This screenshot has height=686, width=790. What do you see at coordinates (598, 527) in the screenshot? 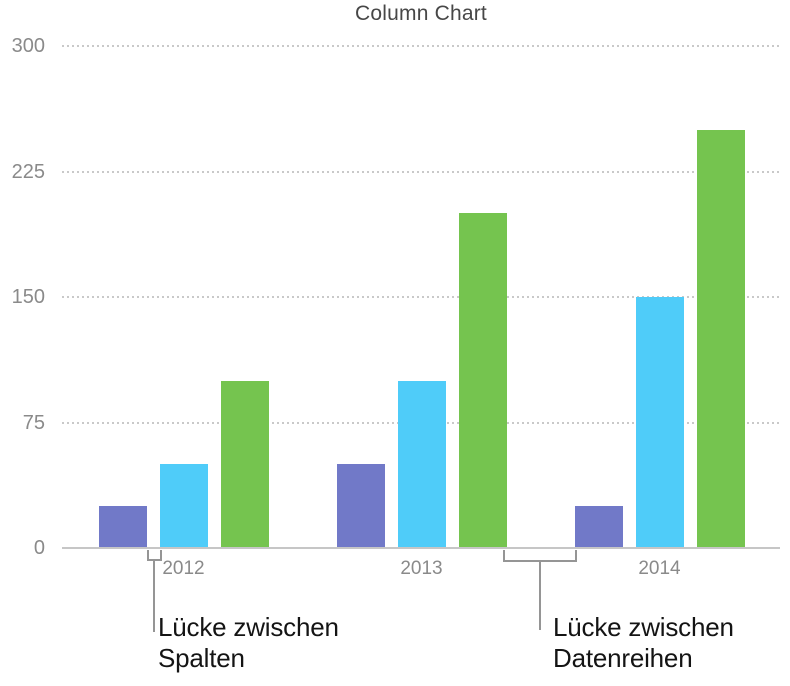
I see `bar-purple-2014` at bounding box center [598, 527].